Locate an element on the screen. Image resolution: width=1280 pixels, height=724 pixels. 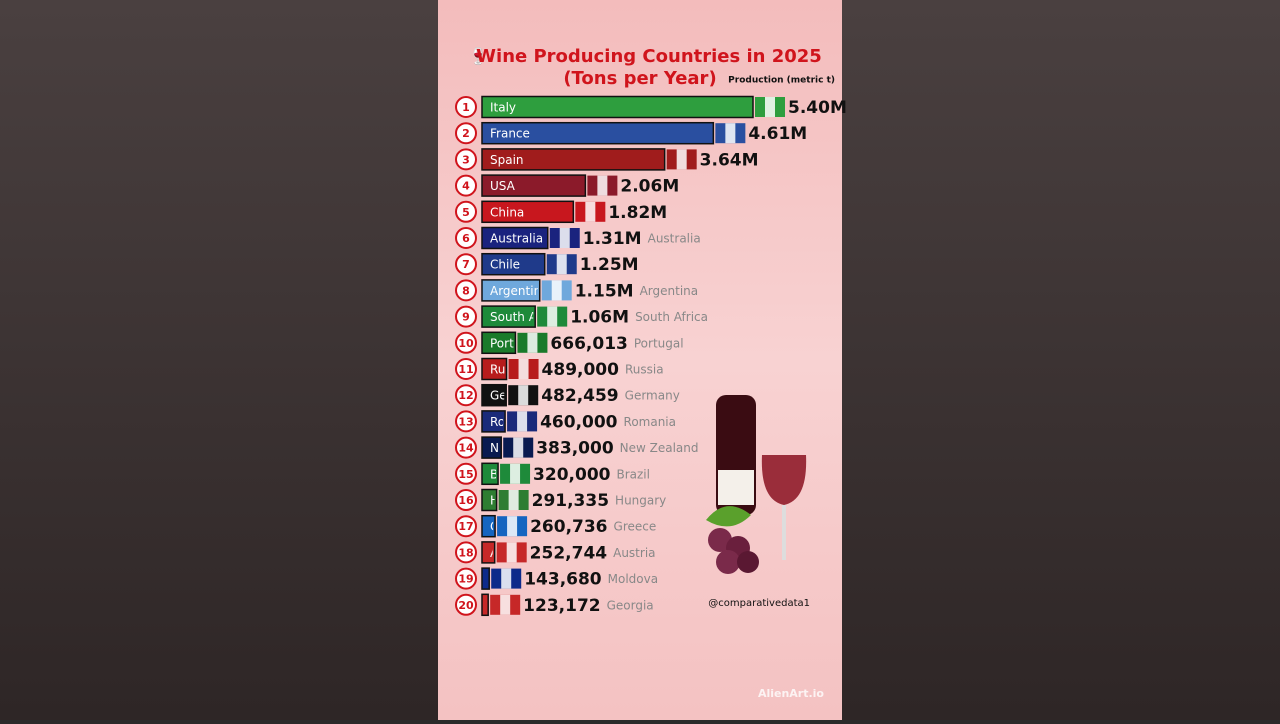
outside-name: Austria is located at coordinates (634, 553).